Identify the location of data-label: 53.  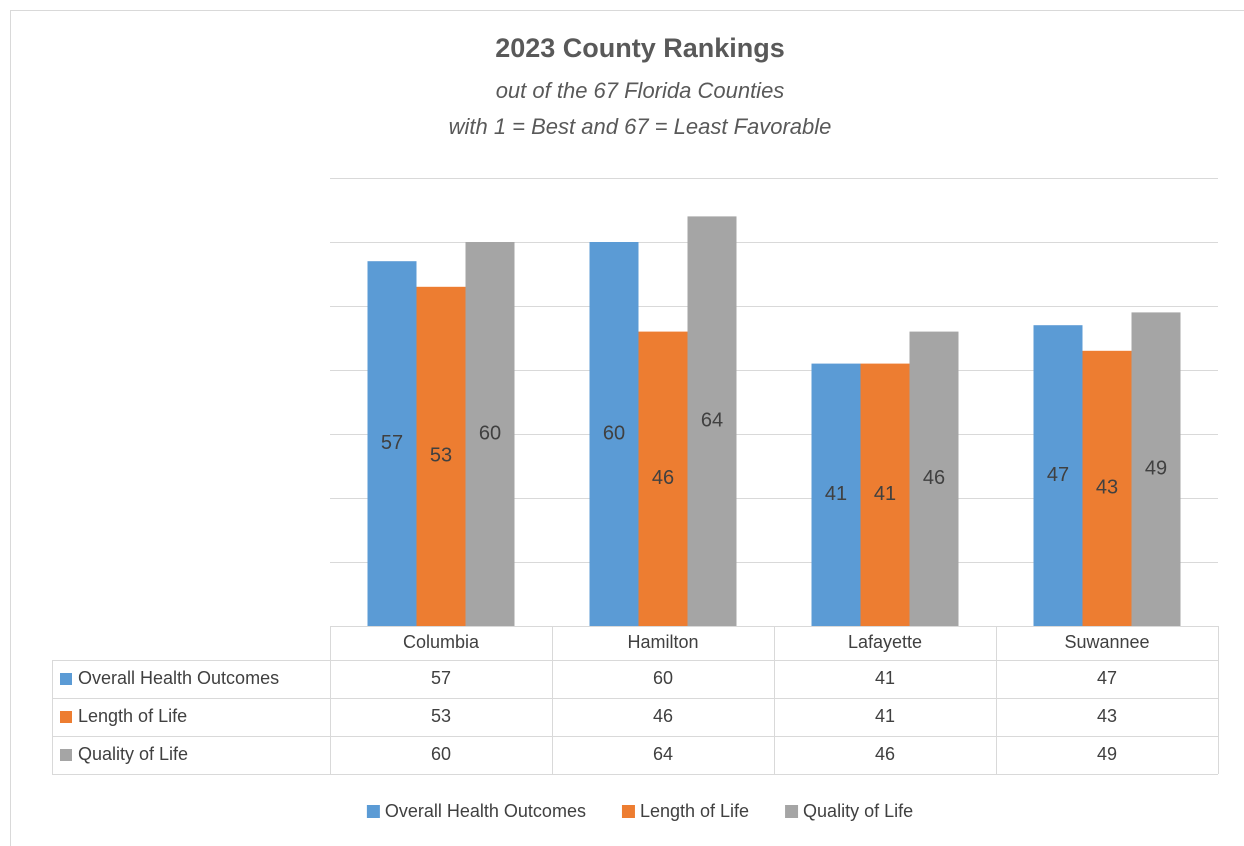
(441, 456).